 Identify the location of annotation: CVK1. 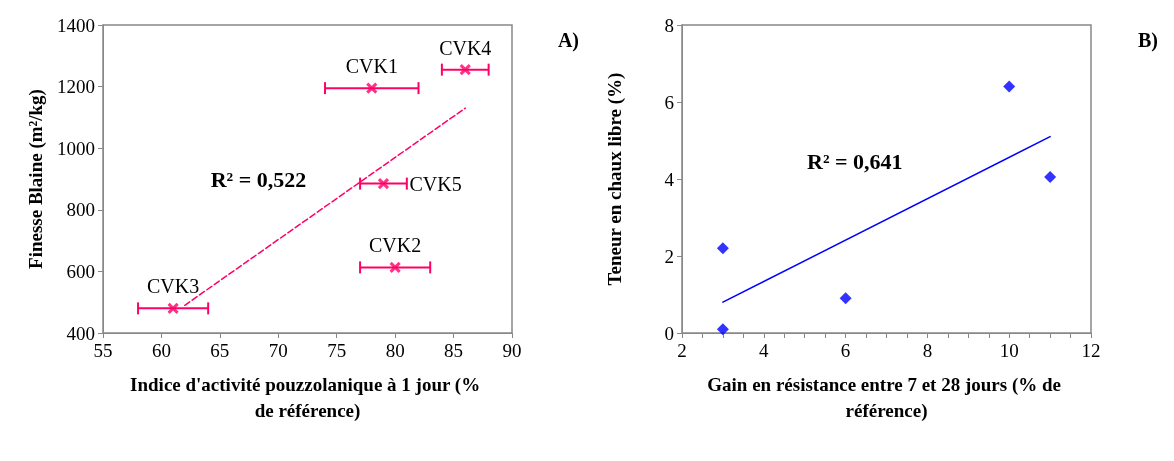
(371, 66).